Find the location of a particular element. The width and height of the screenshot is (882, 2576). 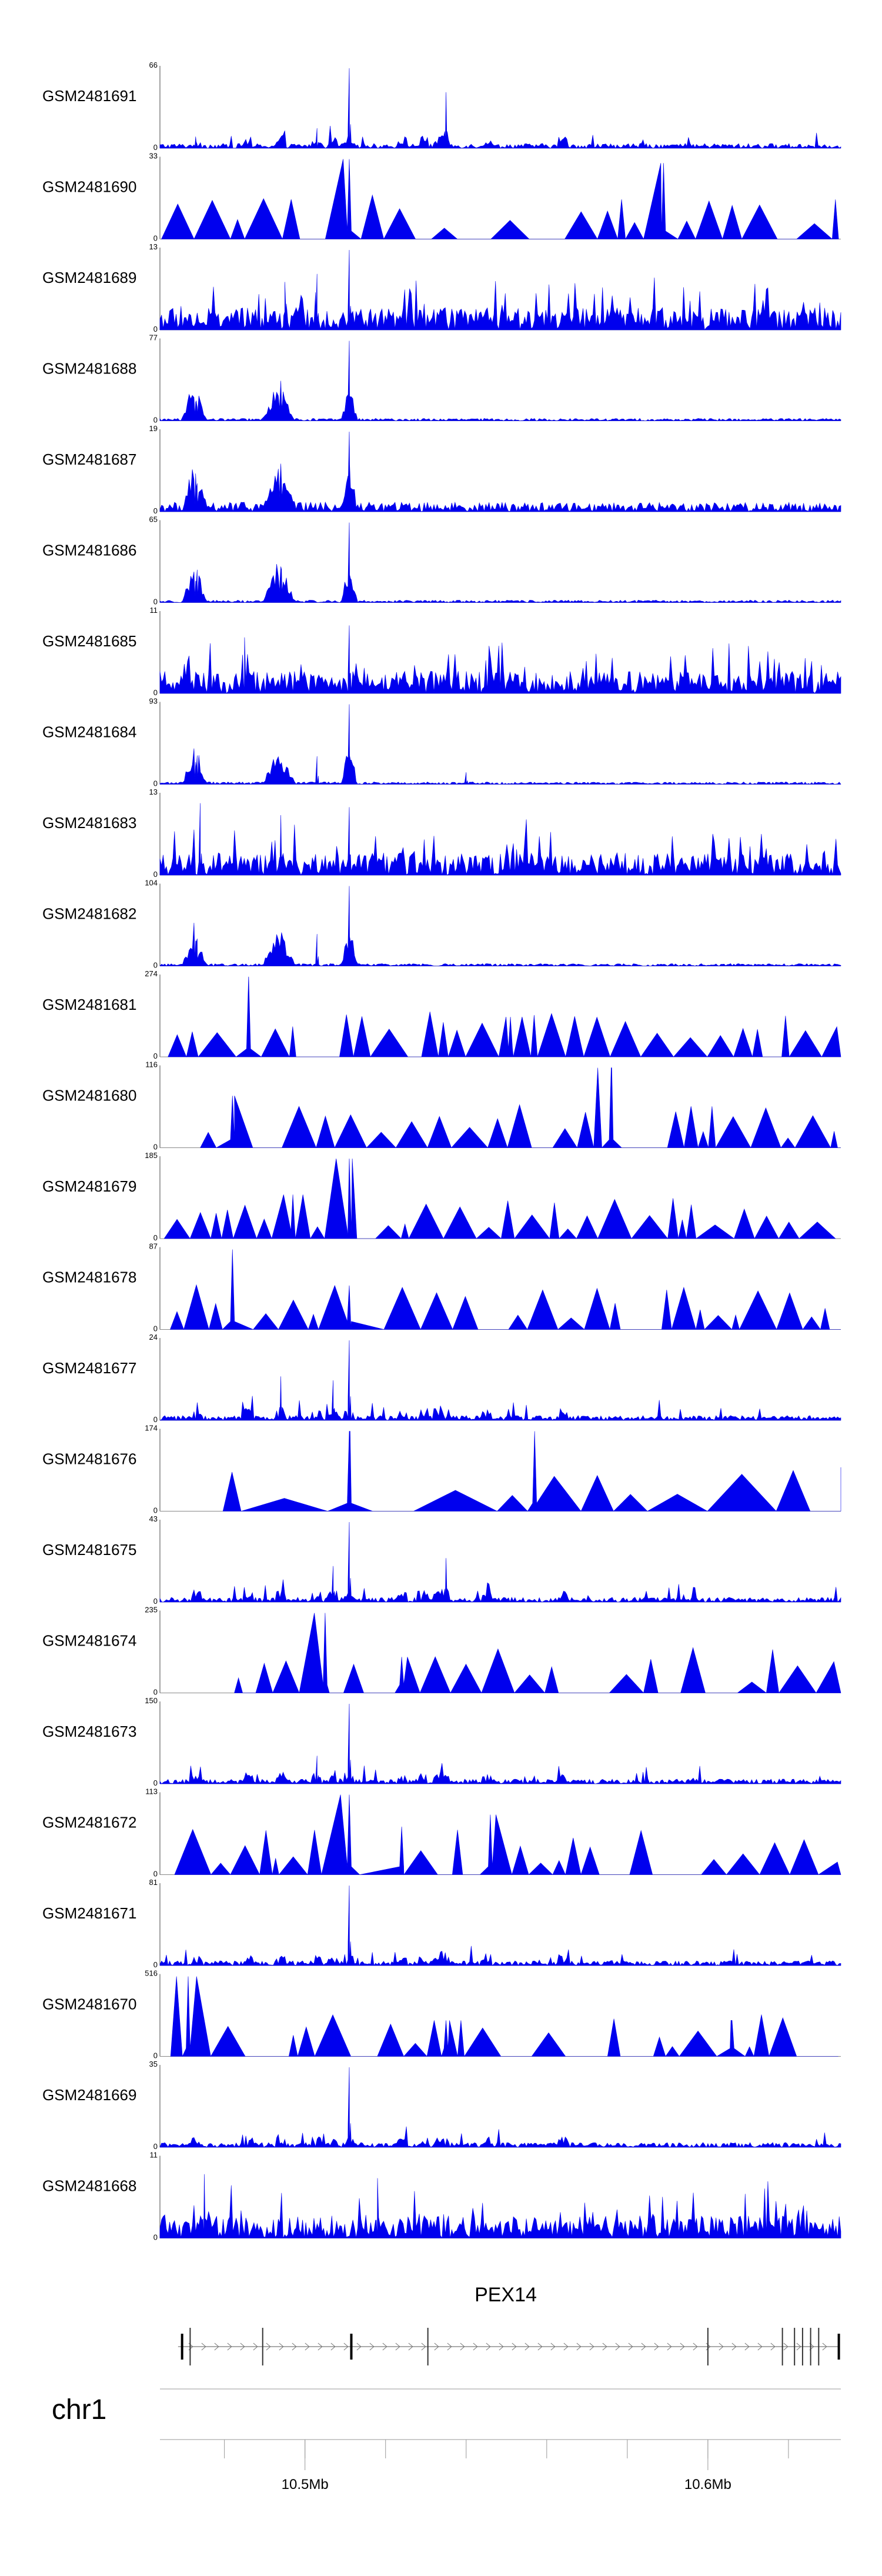

track-label: GSM2481685 is located at coordinates (89, 641).